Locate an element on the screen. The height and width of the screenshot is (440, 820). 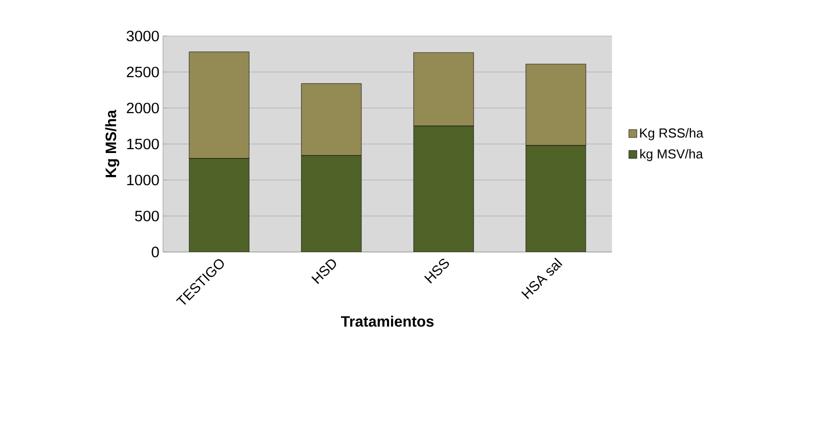
y-tick-label: 2500 is located at coordinates (142, 72).